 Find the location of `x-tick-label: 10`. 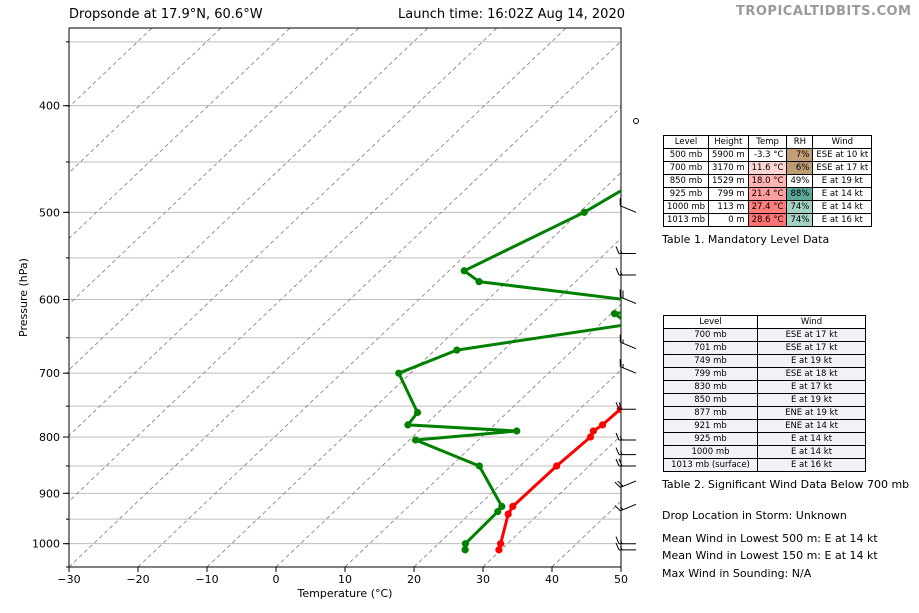

x-tick-label: 10 is located at coordinates (345, 579).